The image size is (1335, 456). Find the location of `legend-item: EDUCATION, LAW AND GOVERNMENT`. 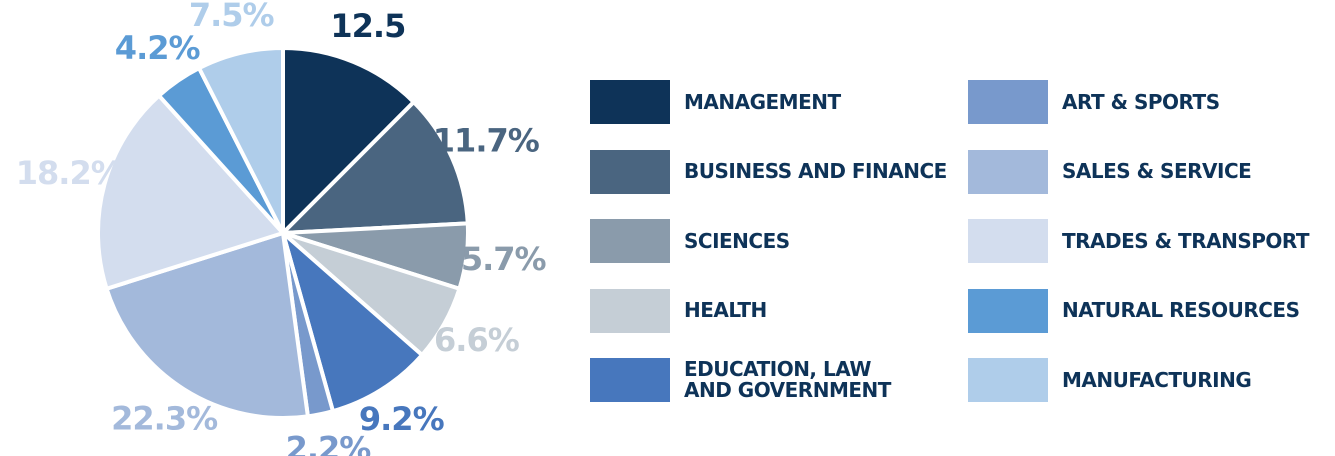

legend-item: EDUCATION, LAW AND GOVERNMENT is located at coordinates (742, 380).